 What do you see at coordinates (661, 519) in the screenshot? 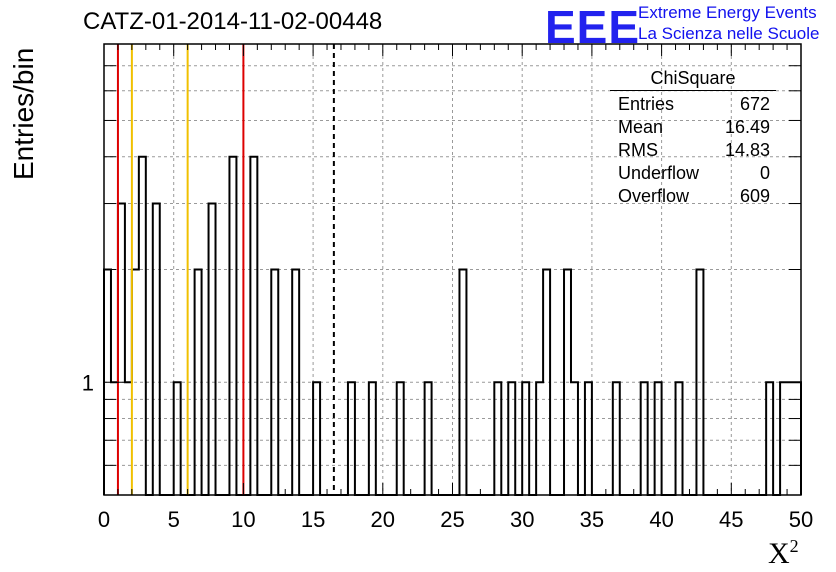
I see `x-tick-label: 40` at bounding box center [661, 519].